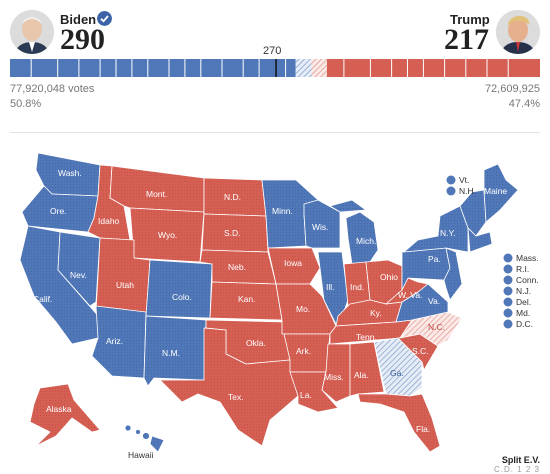 The height and width of the screenshot is (474, 550). I want to click on label-mich: Mich., so click(366, 241).